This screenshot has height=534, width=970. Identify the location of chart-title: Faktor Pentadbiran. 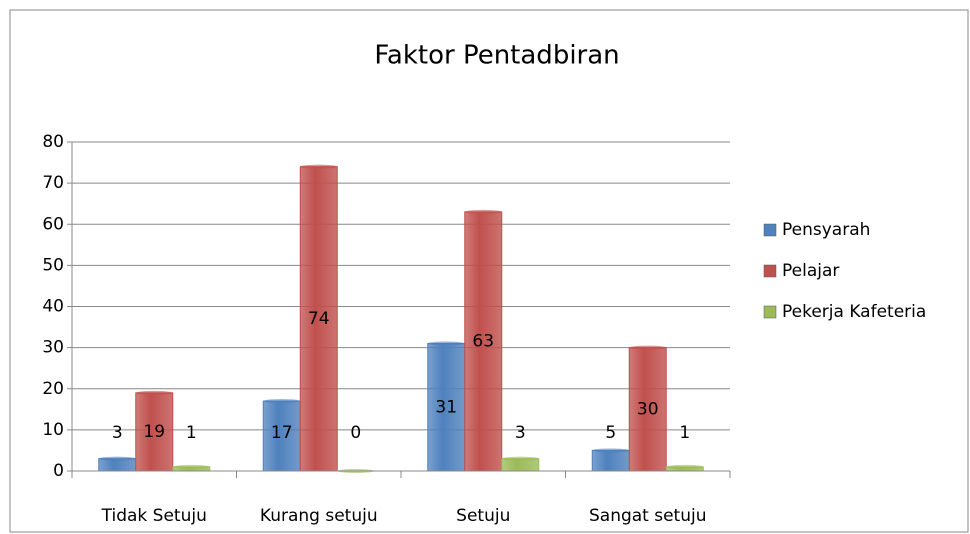
(496, 56).